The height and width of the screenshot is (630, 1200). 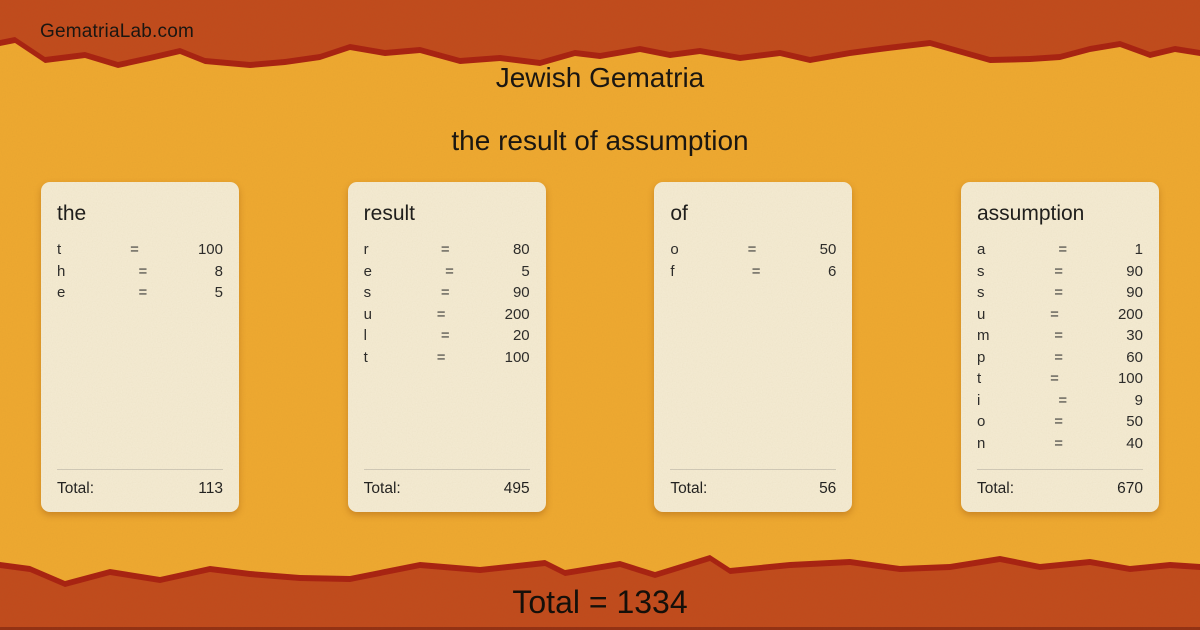 I want to click on card-word: assumption, so click(x=1030, y=213).